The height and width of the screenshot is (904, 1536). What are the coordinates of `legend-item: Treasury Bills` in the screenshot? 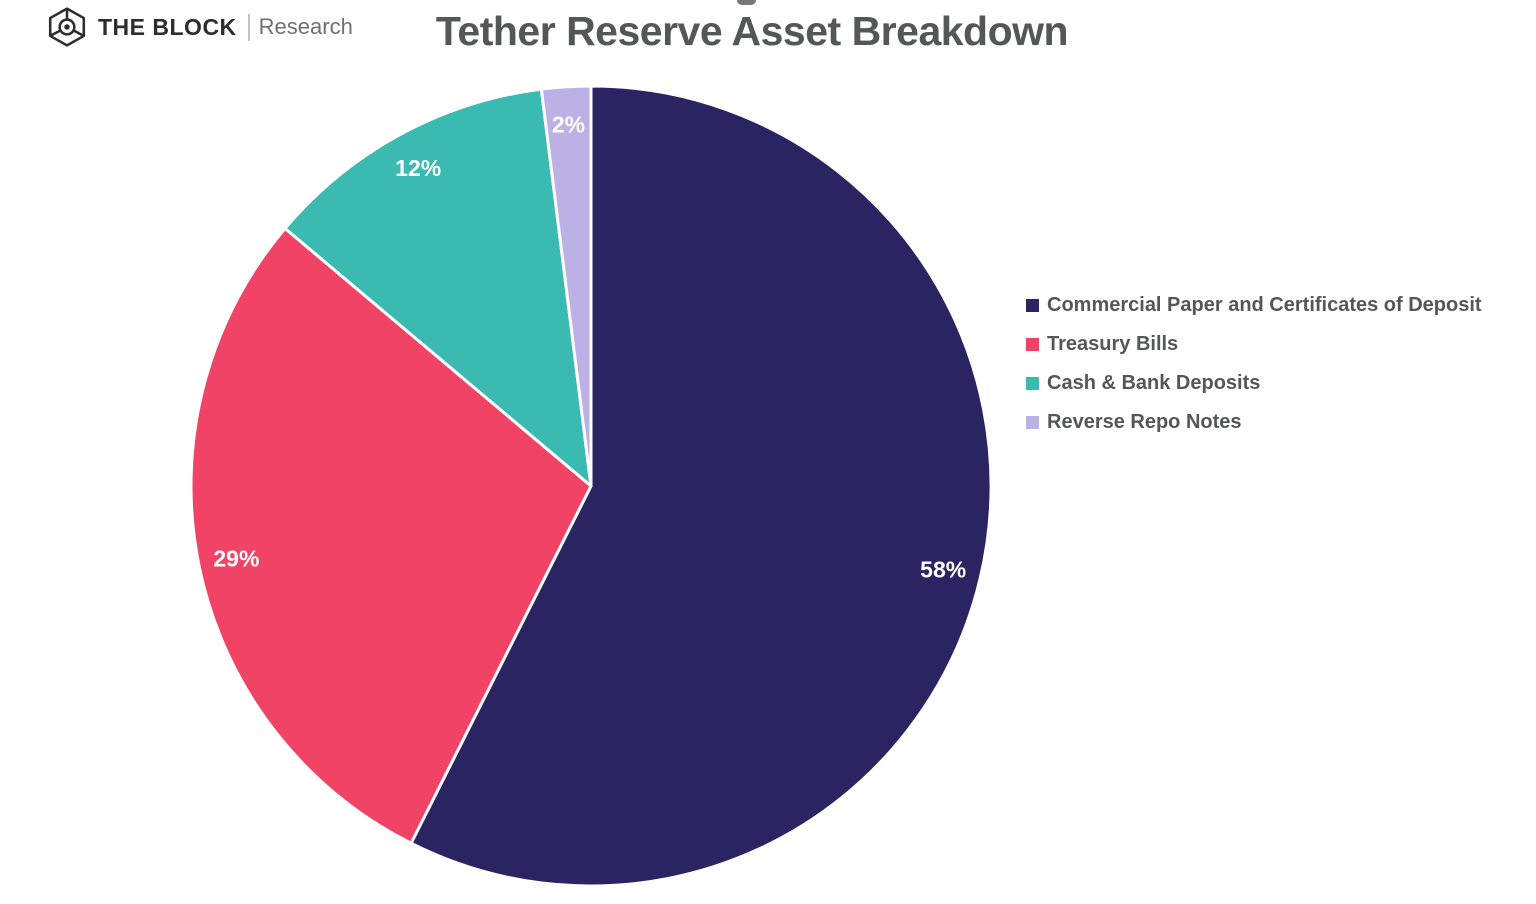 It's located at (1254, 343).